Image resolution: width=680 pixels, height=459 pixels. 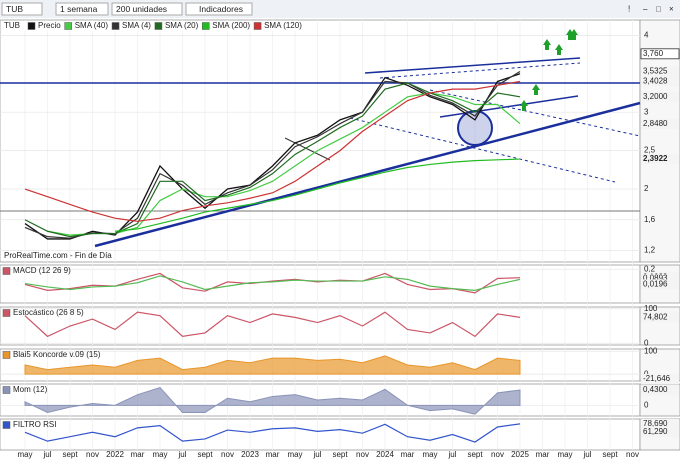 What do you see at coordinates (650, 268) in the screenshot?
I see `y-tick-label: 0,2` at bounding box center [650, 268].